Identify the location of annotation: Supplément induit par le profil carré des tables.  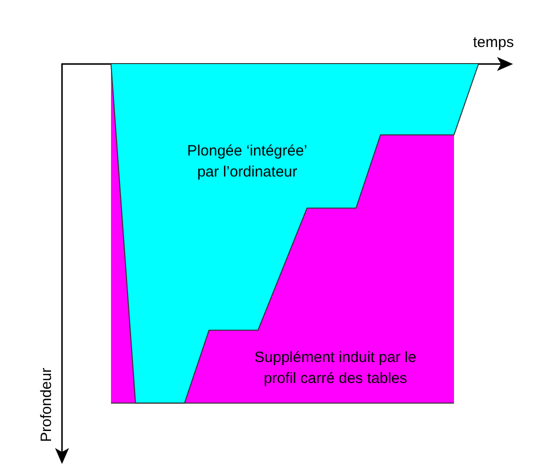
(335, 368).